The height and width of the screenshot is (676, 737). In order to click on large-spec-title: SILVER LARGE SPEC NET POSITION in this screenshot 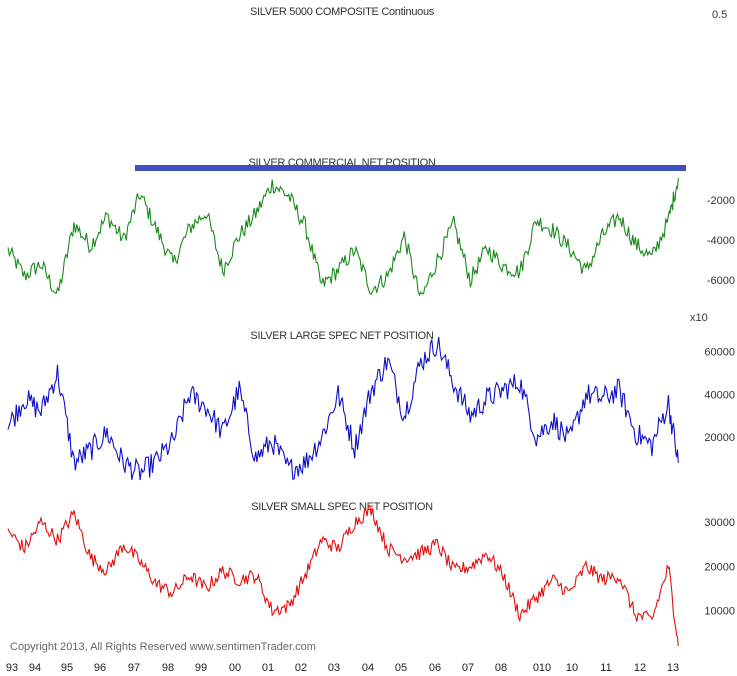, I will do `click(342, 336)`.